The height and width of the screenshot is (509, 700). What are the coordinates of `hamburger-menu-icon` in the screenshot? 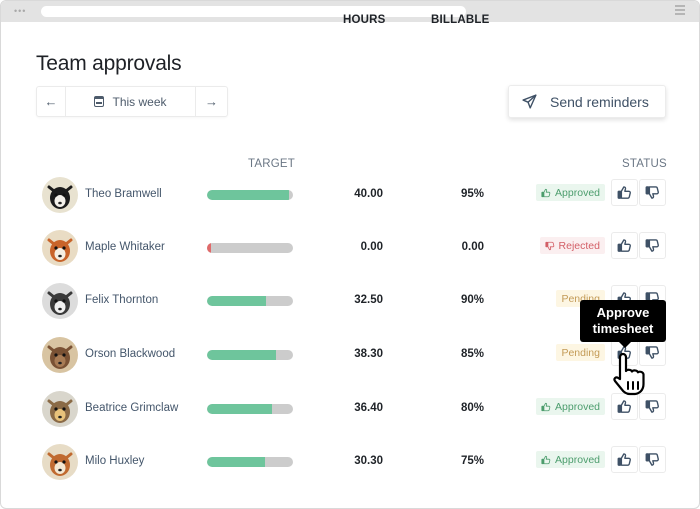 It's located at (680, 11).